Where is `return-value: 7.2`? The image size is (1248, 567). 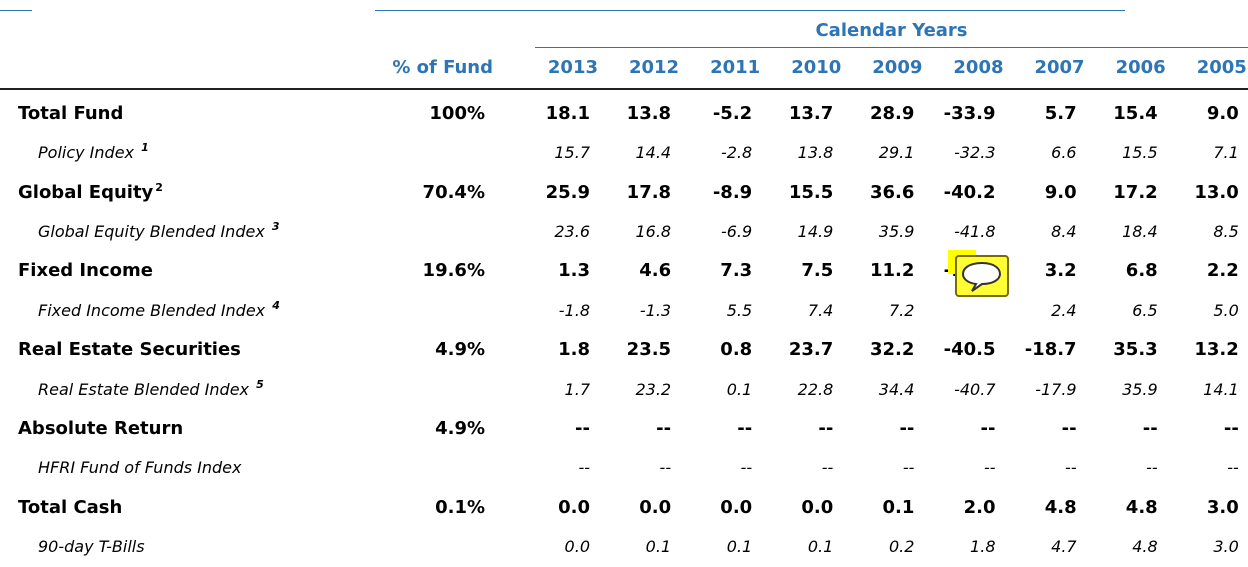 return-value: 7.2 is located at coordinates (901, 310).